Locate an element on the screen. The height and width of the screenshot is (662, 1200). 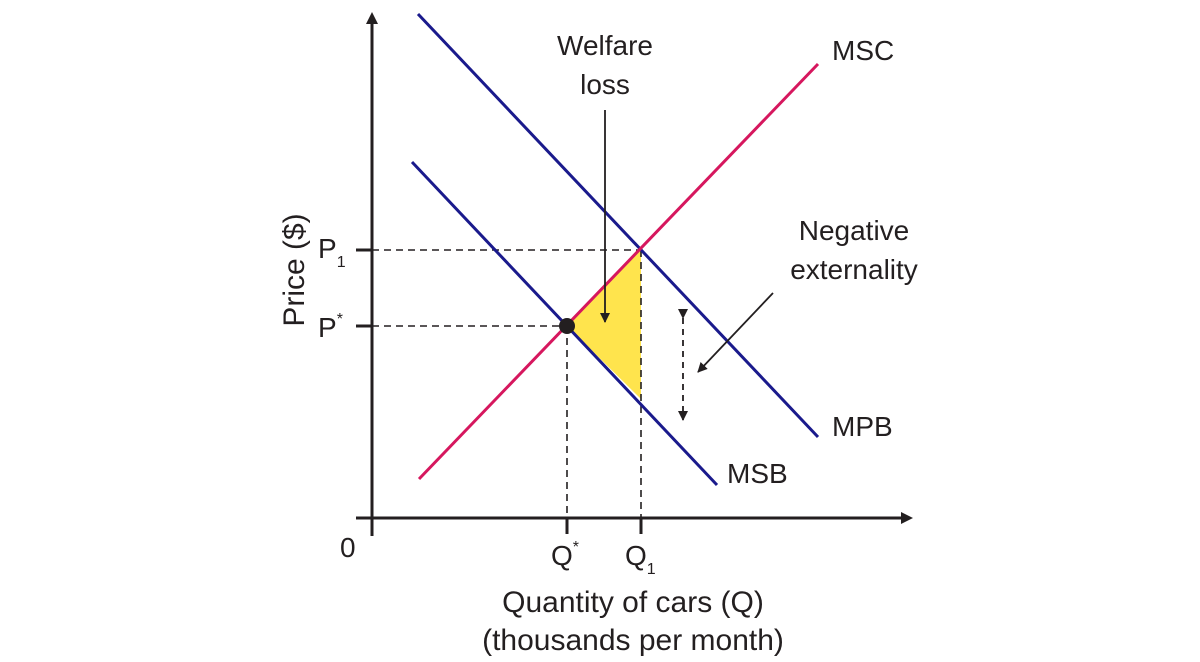
pstar-label-main: P is located at coordinates (327, 327).